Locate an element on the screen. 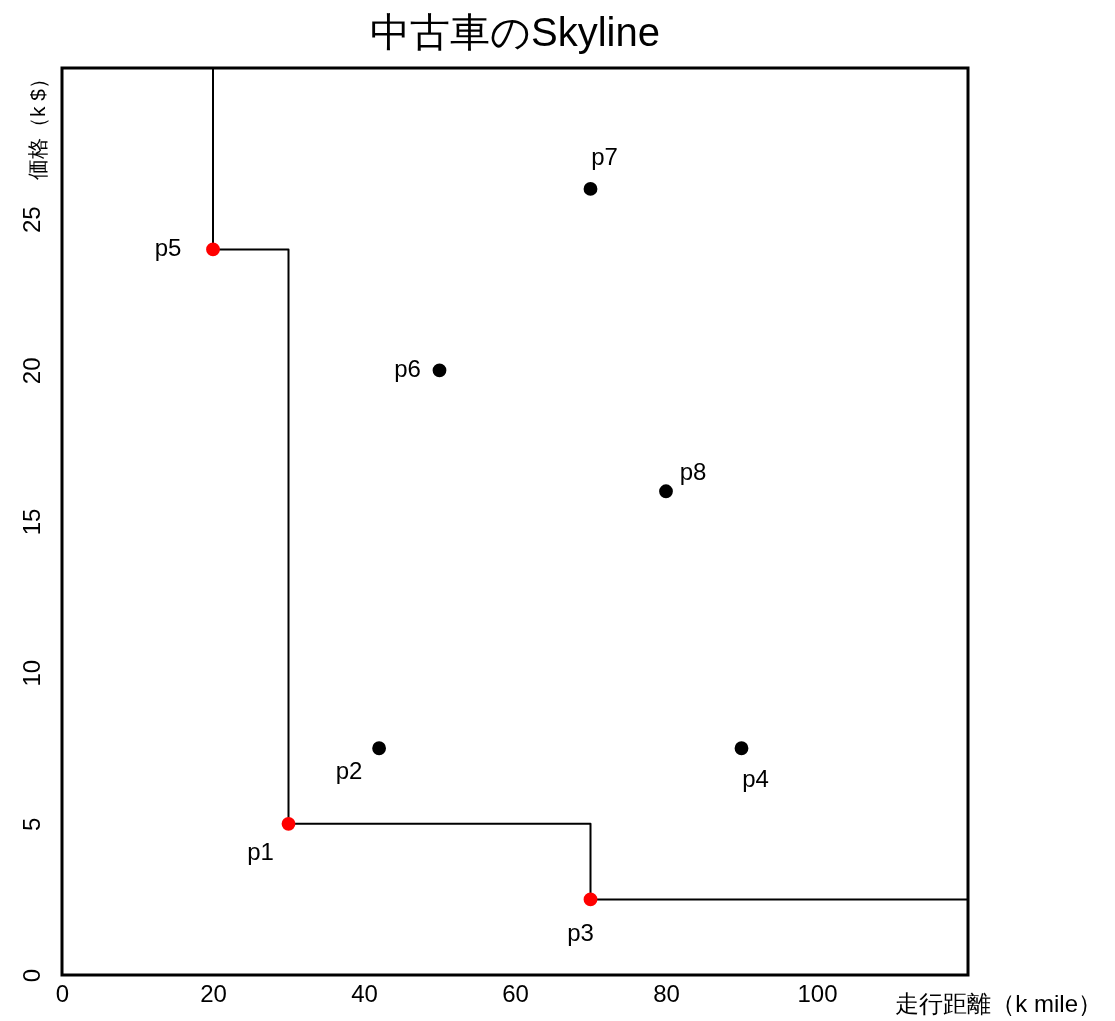 The height and width of the screenshot is (1021, 1115). annotation: p3 is located at coordinates (580, 932).